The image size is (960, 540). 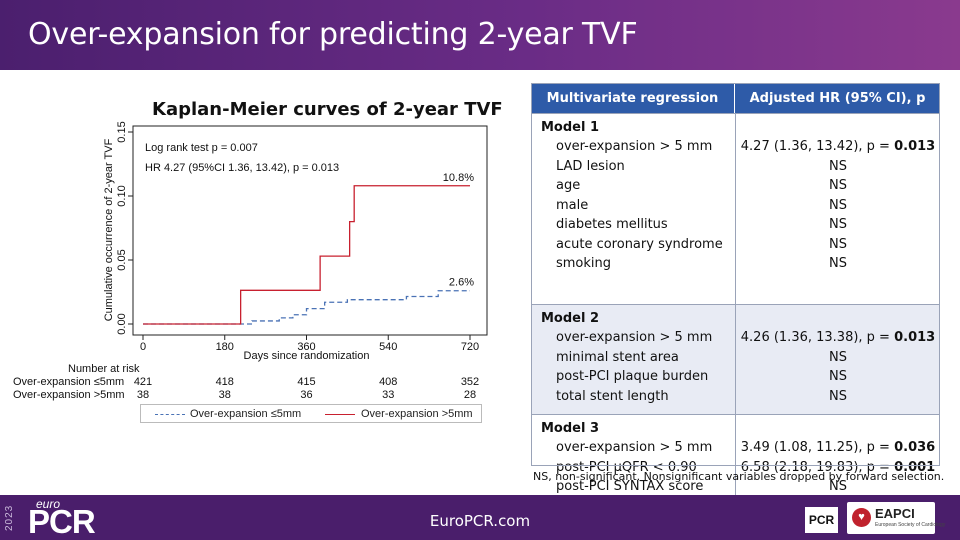 What do you see at coordinates (590, 166) in the screenshot?
I see `variable-name: LAD lesion` at bounding box center [590, 166].